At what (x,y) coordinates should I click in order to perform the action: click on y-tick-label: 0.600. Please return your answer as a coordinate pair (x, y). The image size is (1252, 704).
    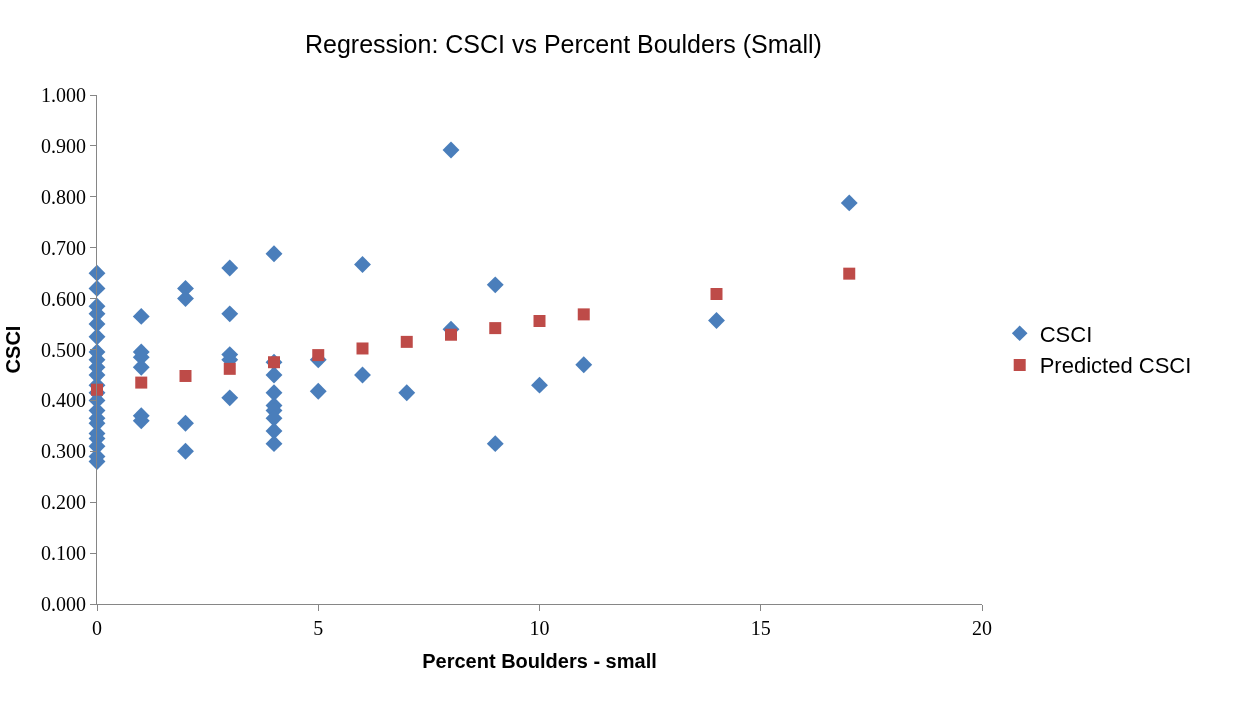
    Looking at the image, I should click on (63, 298).